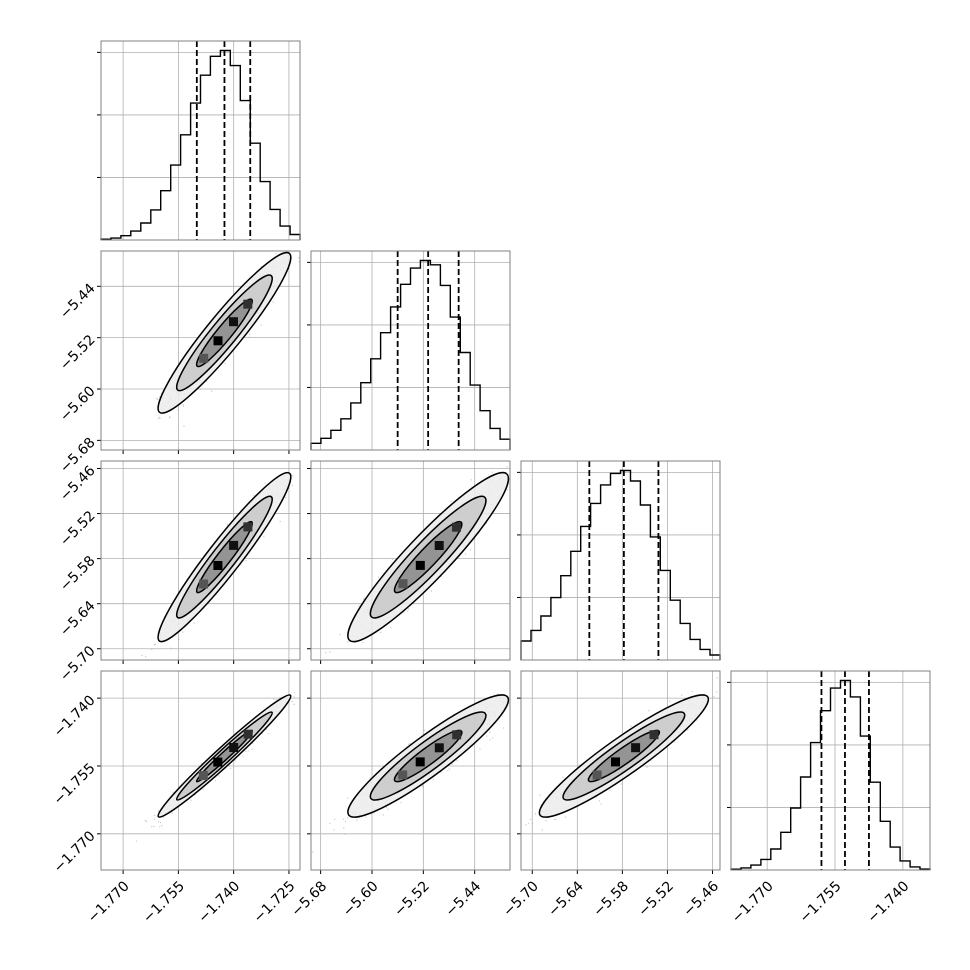 Image resolution: width=970 pixels, height=970 pixels. I want to click on x-tick-label: −5.70, so click(521, 899).